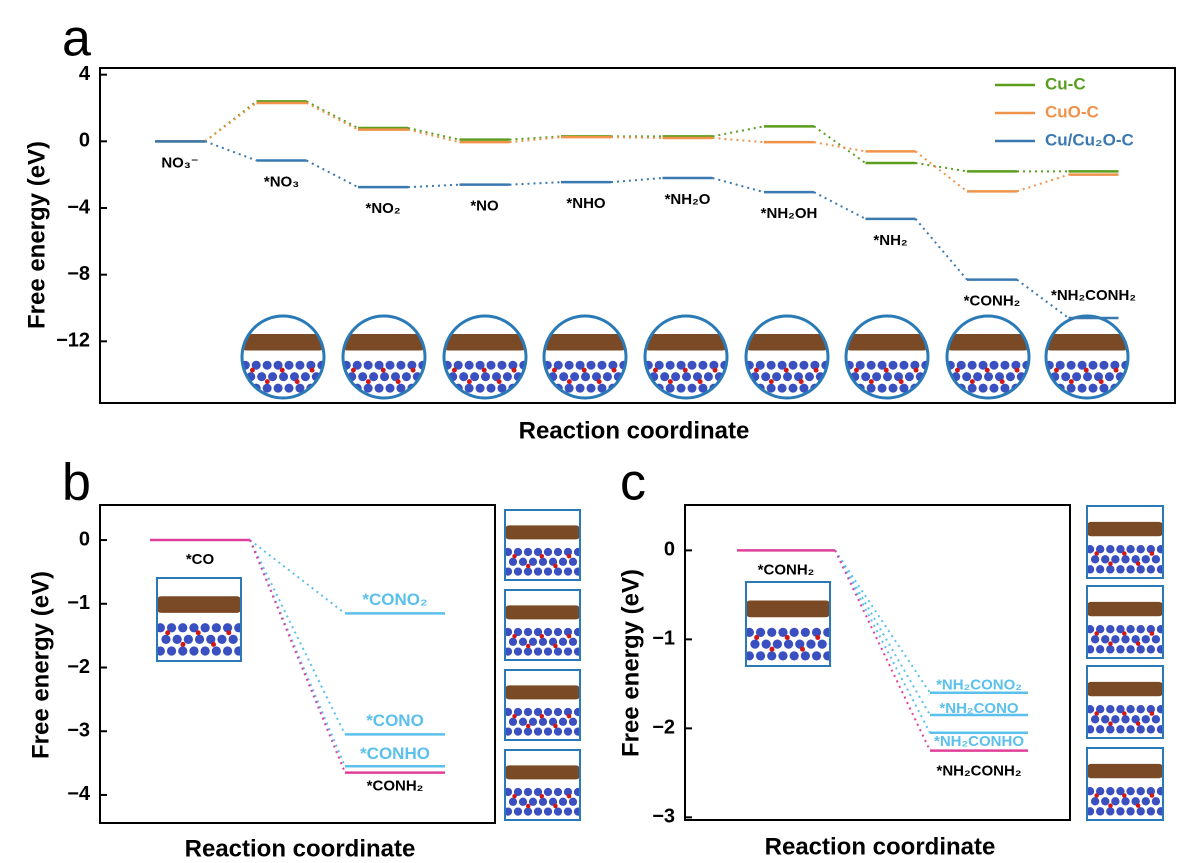 The image size is (1188, 863). Describe the element at coordinates (36, 235) in the screenshot. I see `y-axis-label: Free energy (eV)` at that location.